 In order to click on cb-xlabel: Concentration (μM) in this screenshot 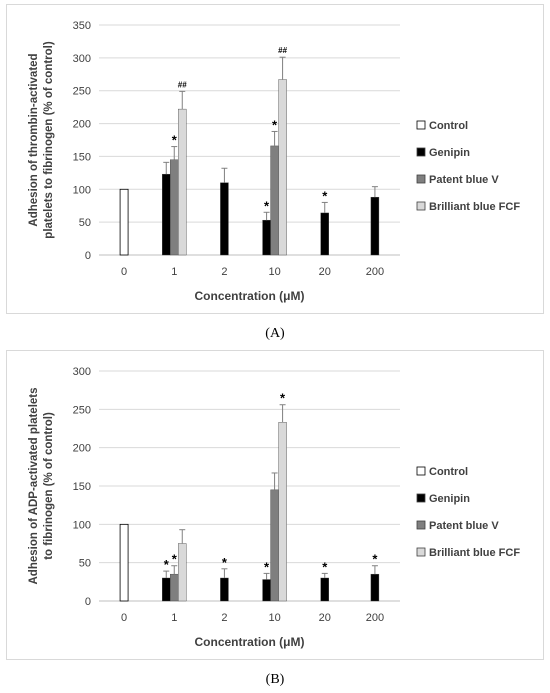, I will do `click(250, 642)`.